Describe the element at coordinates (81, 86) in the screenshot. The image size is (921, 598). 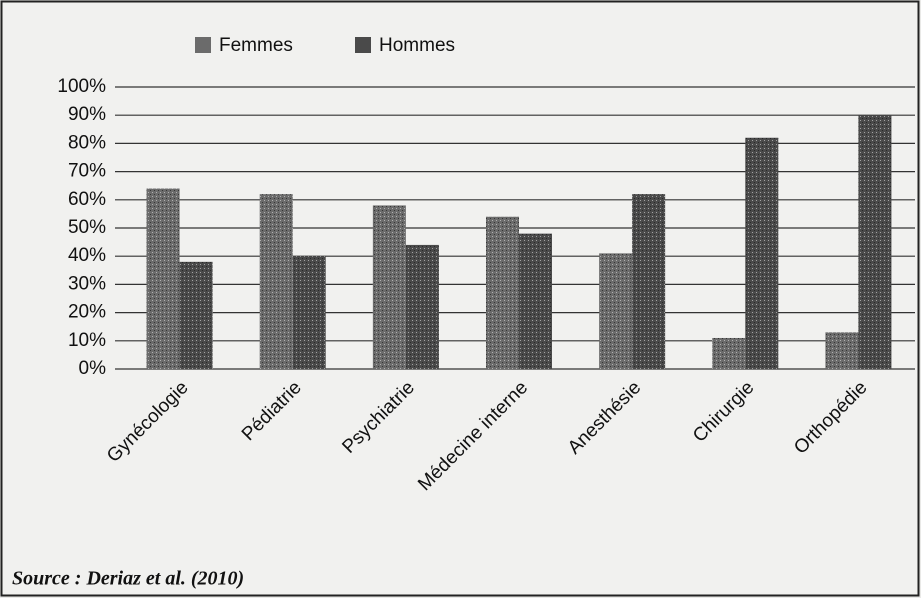
I see `y-tick-label: 100%` at that location.